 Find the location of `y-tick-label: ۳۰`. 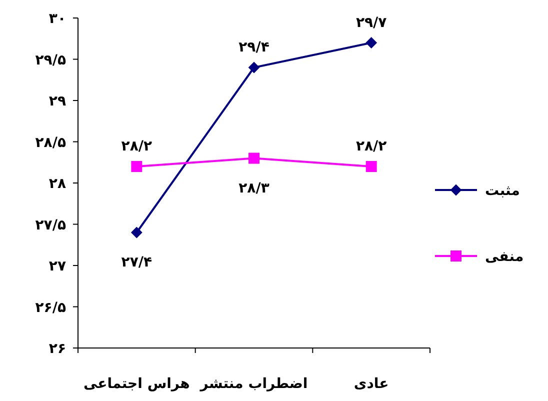

y-tick-label: ۳۰ is located at coordinates (57, 19).